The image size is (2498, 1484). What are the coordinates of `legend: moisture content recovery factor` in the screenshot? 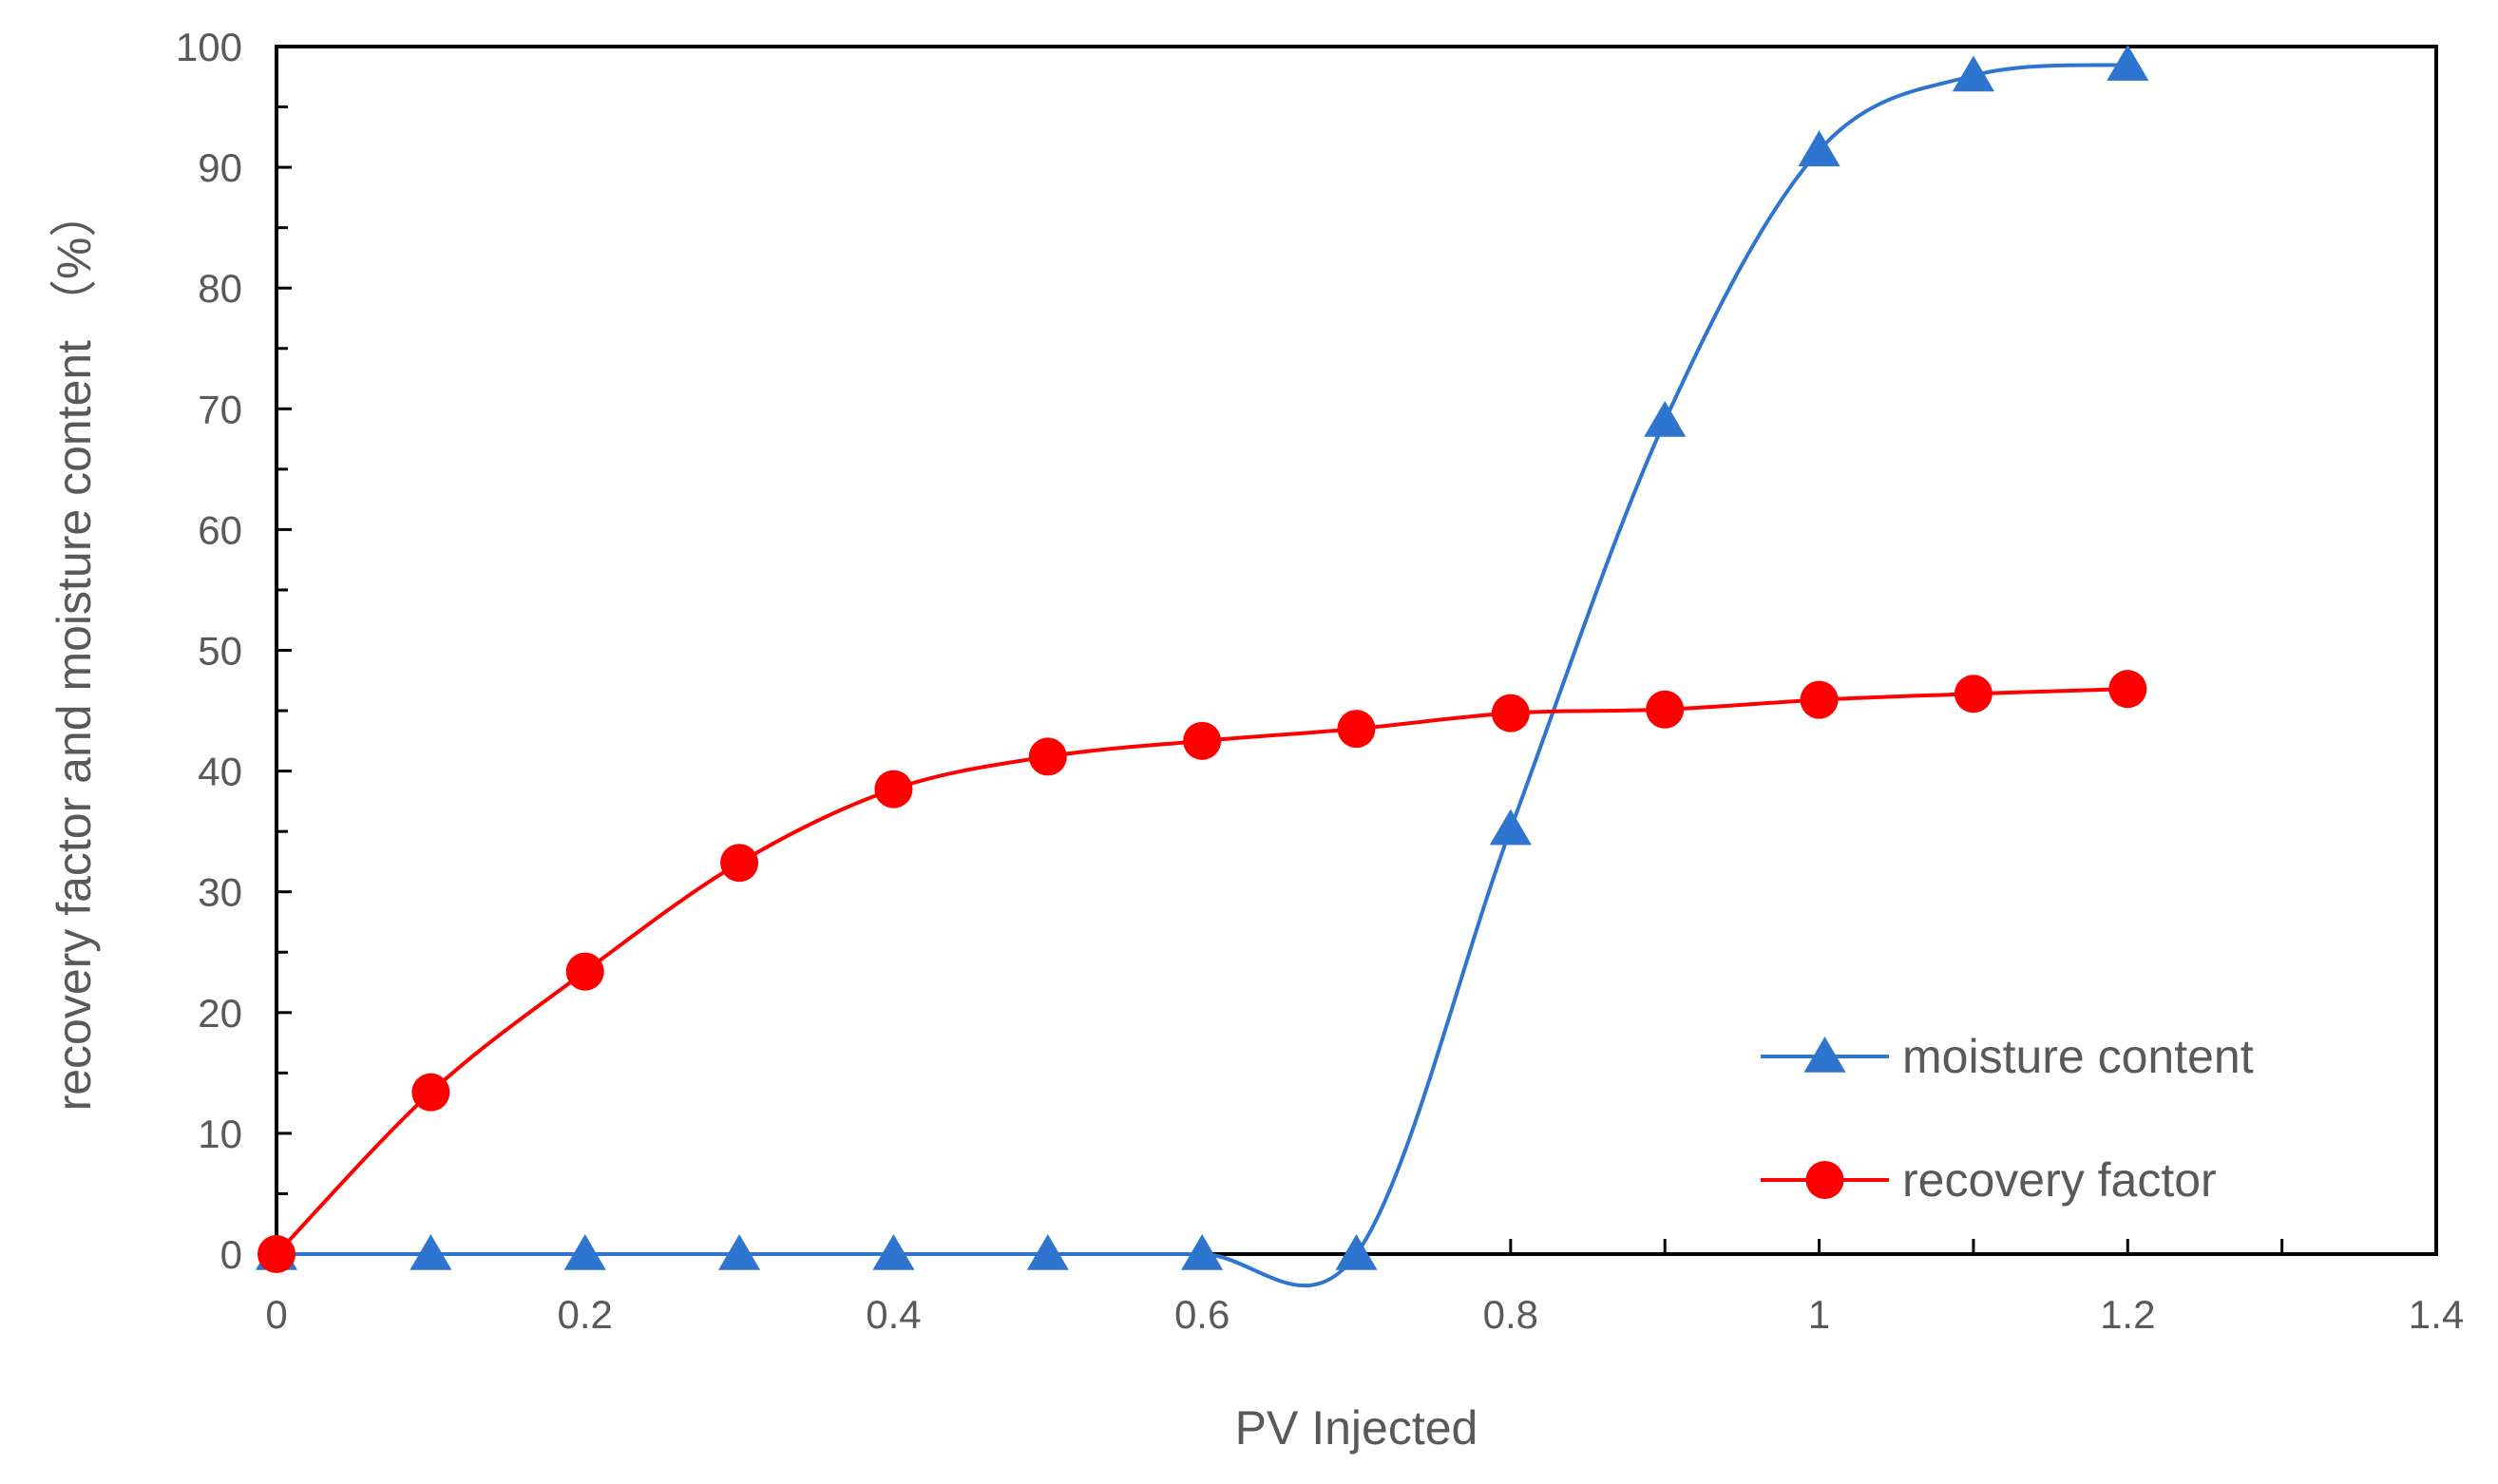 It's located at (2007, 1118).